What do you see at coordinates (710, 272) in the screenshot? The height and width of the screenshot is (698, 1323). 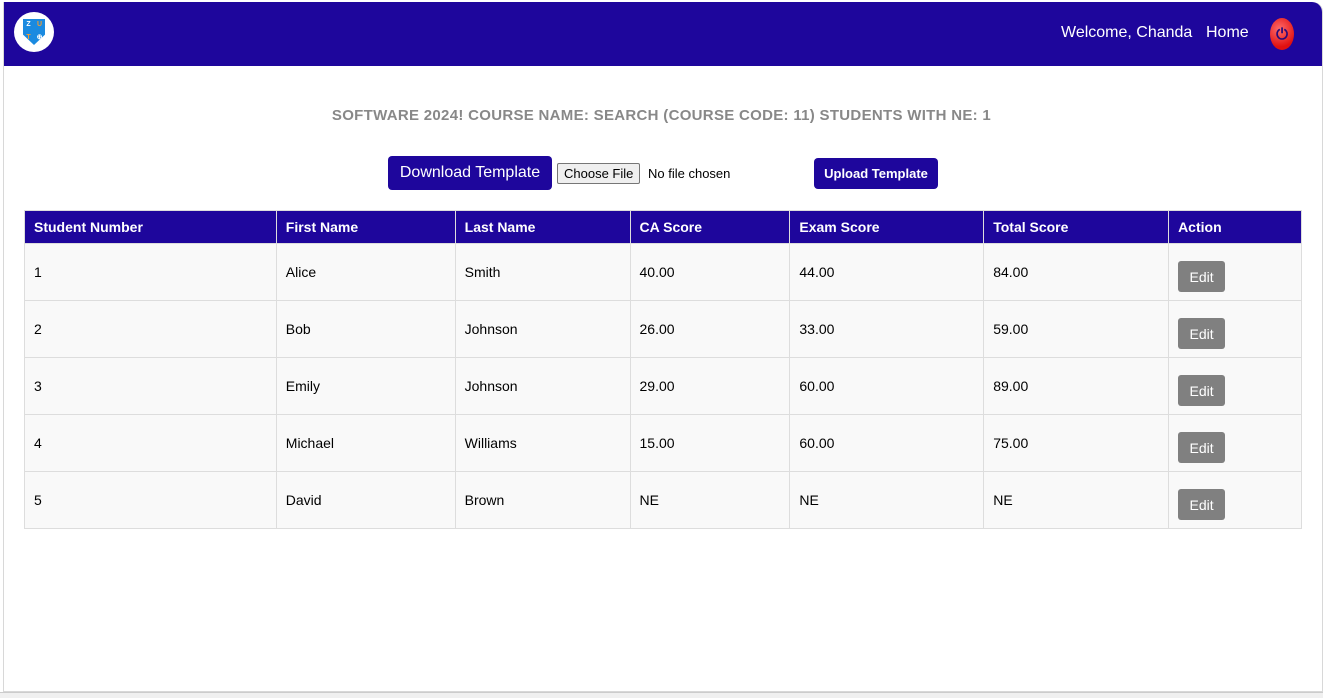 I see `table-cell: 40.00` at bounding box center [710, 272].